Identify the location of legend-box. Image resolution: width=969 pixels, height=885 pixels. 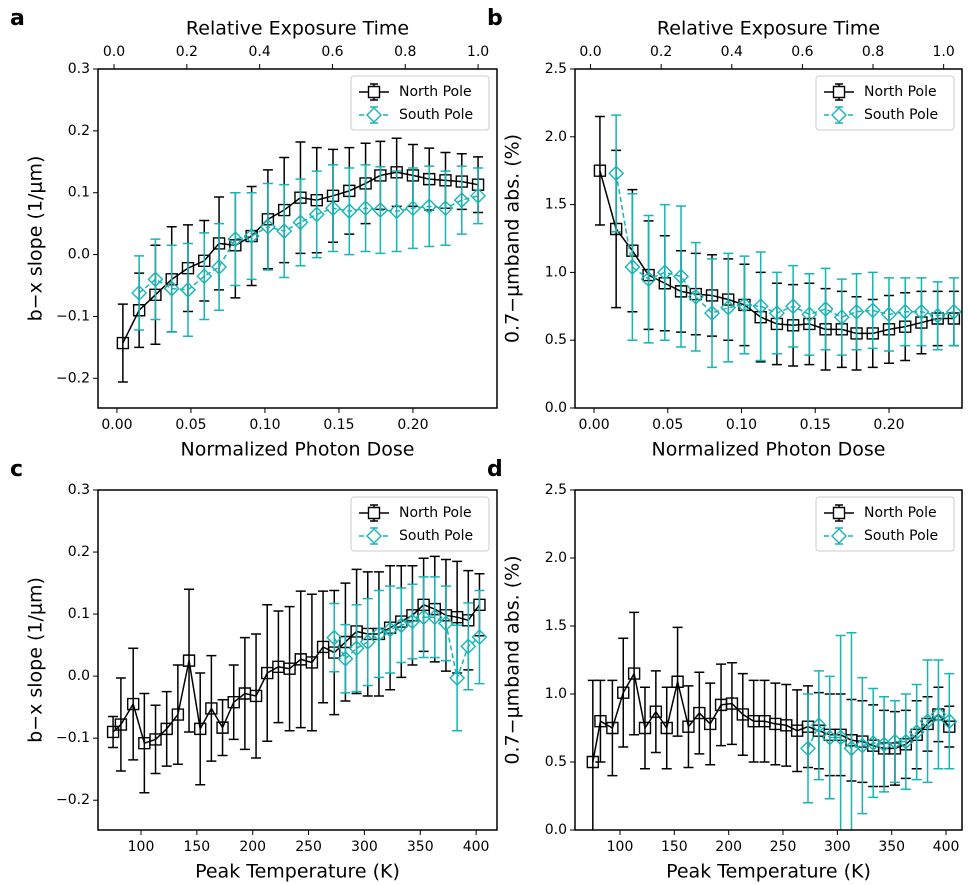
(885, 103).